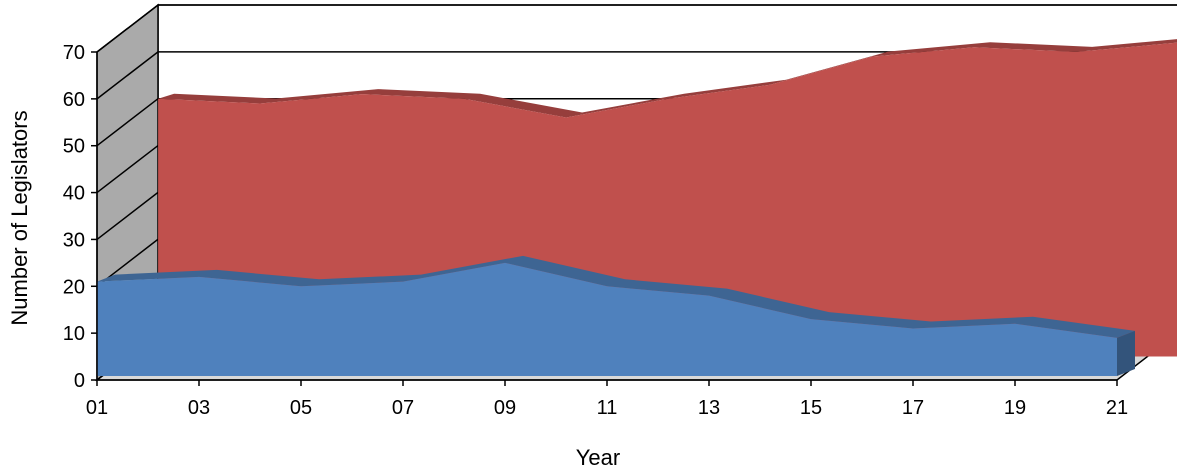 The image size is (1177, 472). I want to click on x-tick-label: 07, so click(403, 408).